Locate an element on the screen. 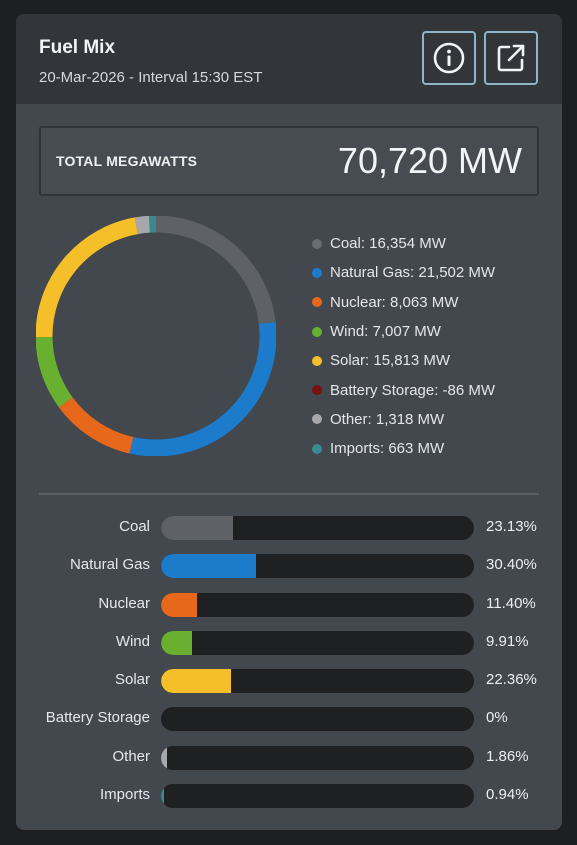  legend-item-coal: Coal: 16,354 MW is located at coordinates (432, 243).